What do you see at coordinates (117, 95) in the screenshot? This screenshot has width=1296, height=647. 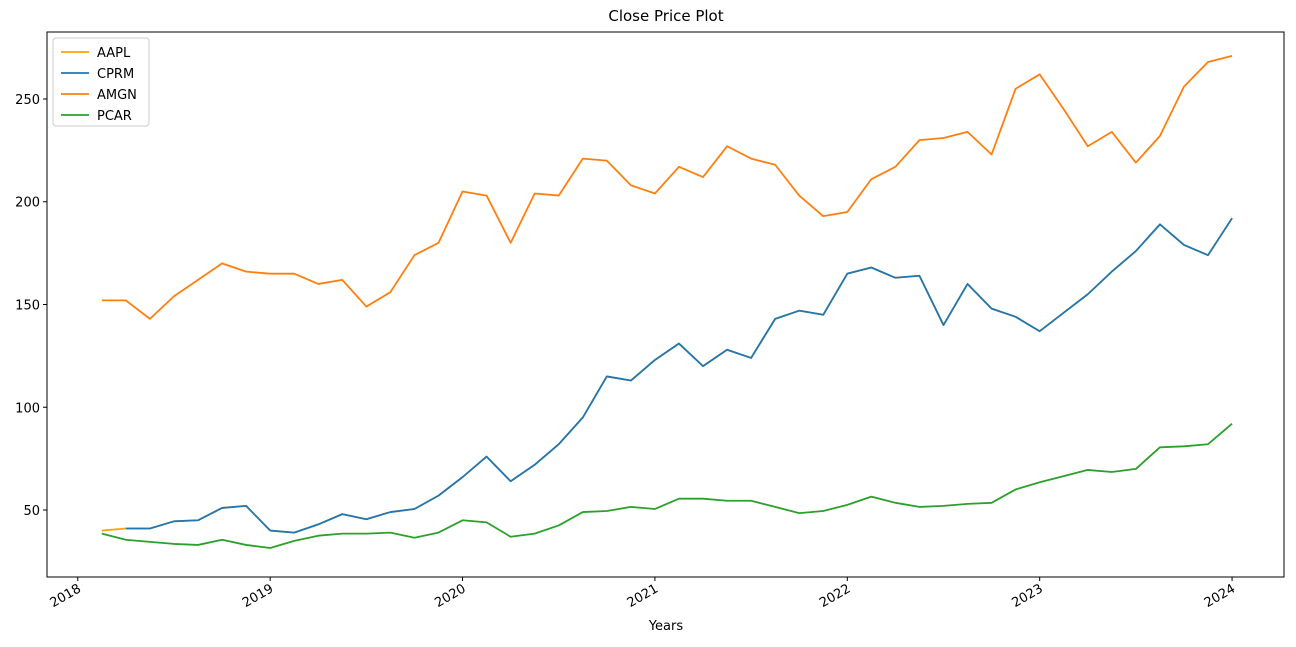 I see `legend-label: AMGN` at bounding box center [117, 95].